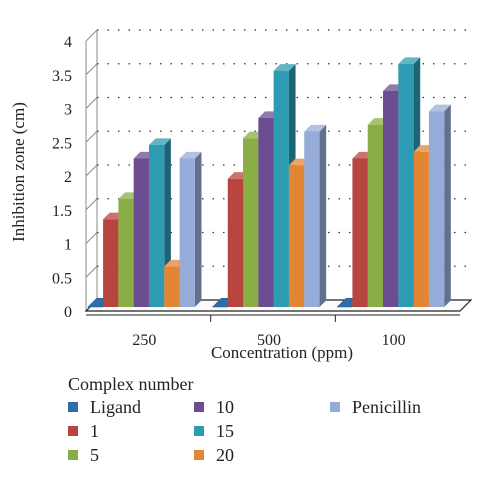  Describe the element at coordinates (83, 431) in the screenshot. I see `legend-item: 1` at that location.